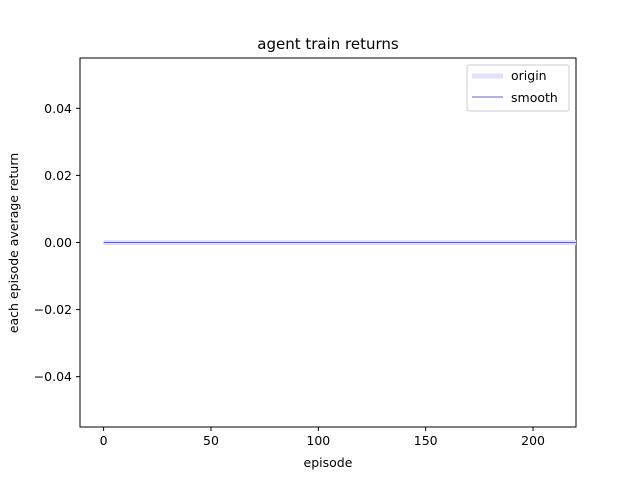  What do you see at coordinates (318, 440) in the screenshot?
I see `x-tick-label: 100` at bounding box center [318, 440].